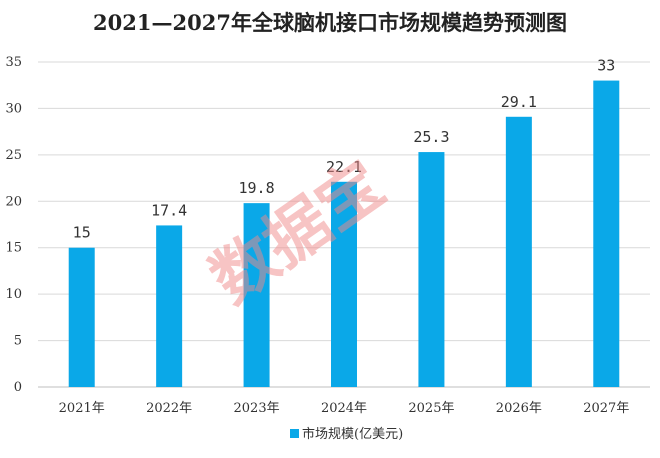  What do you see at coordinates (257, 408) in the screenshot?
I see `x-tick-label: 2023年` at bounding box center [257, 408].